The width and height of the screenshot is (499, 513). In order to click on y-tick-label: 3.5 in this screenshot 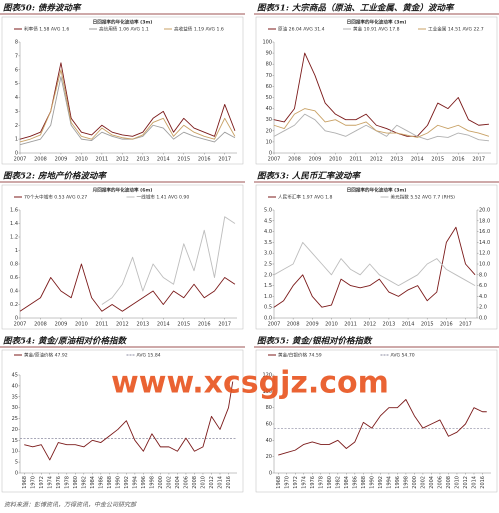, I will do `click(268, 243)`.